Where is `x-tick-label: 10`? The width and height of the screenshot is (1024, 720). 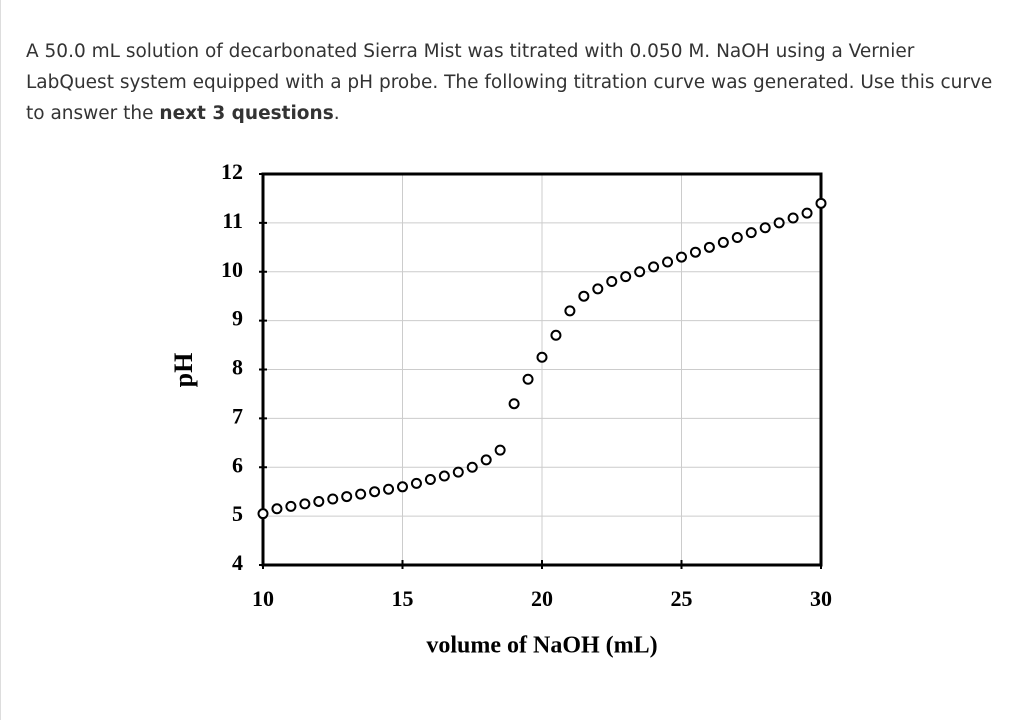 x-tick-label: 10 is located at coordinates (263, 598).